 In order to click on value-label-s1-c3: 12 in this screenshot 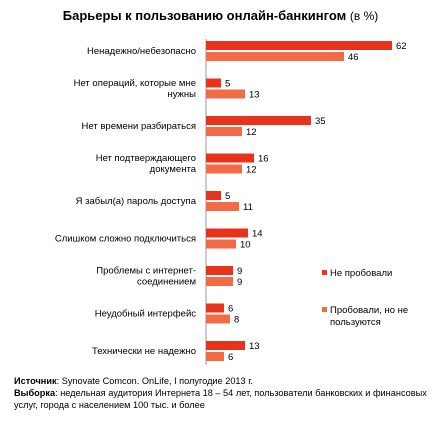, I will do `click(251, 170)`.